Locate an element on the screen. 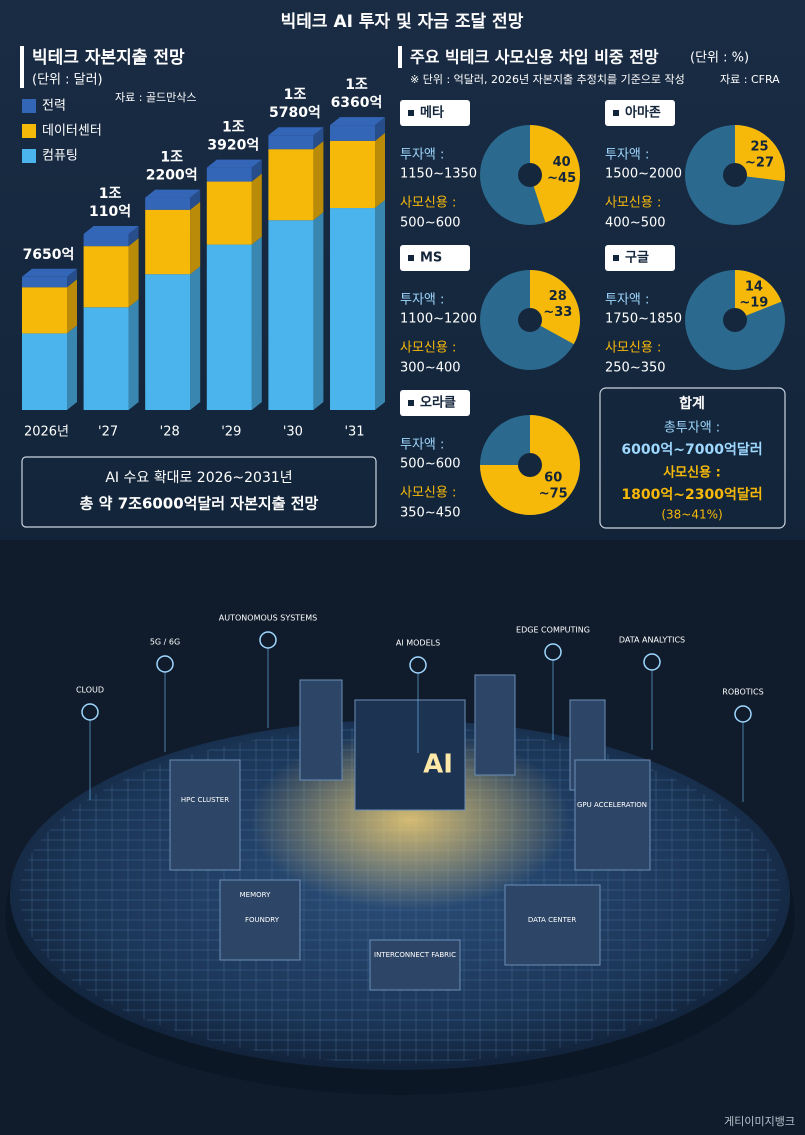  block-label: HPC CLUSTER is located at coordinates (205, 800).